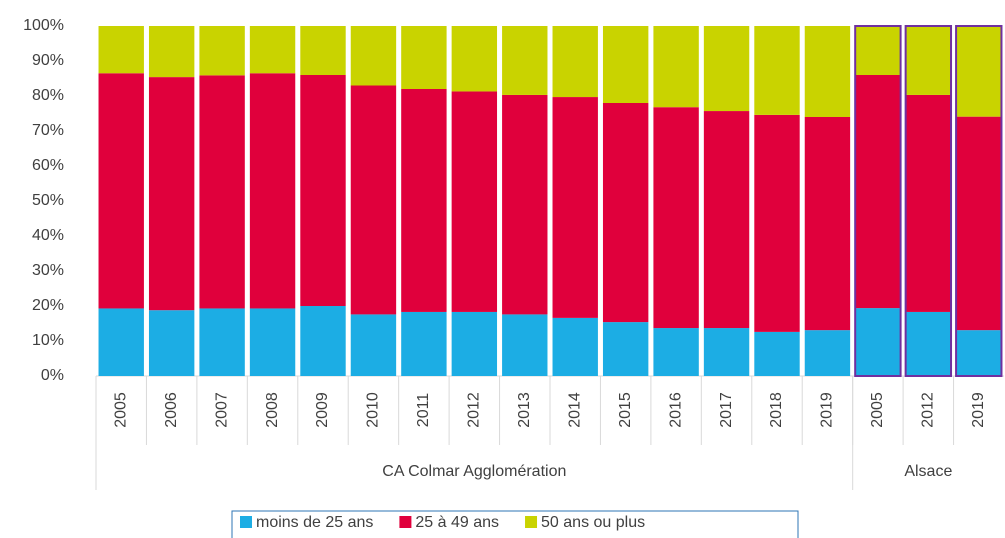  I want to click on y-tick-label: 40%, so click(48, 235).